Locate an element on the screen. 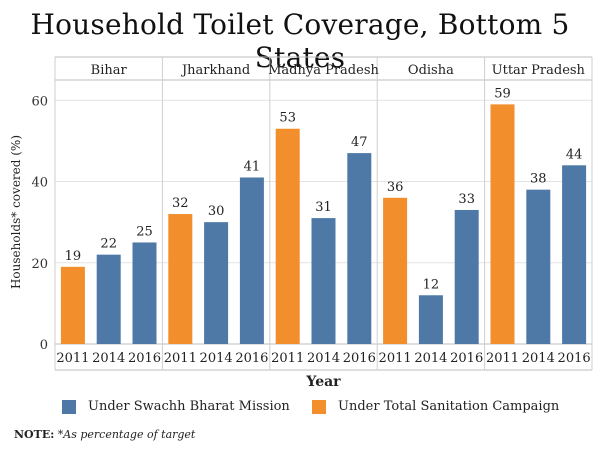 Image resolution: width=600 pixels, height=450 pixels. bar-value-label: 30 is located at coordinates (216, 211).